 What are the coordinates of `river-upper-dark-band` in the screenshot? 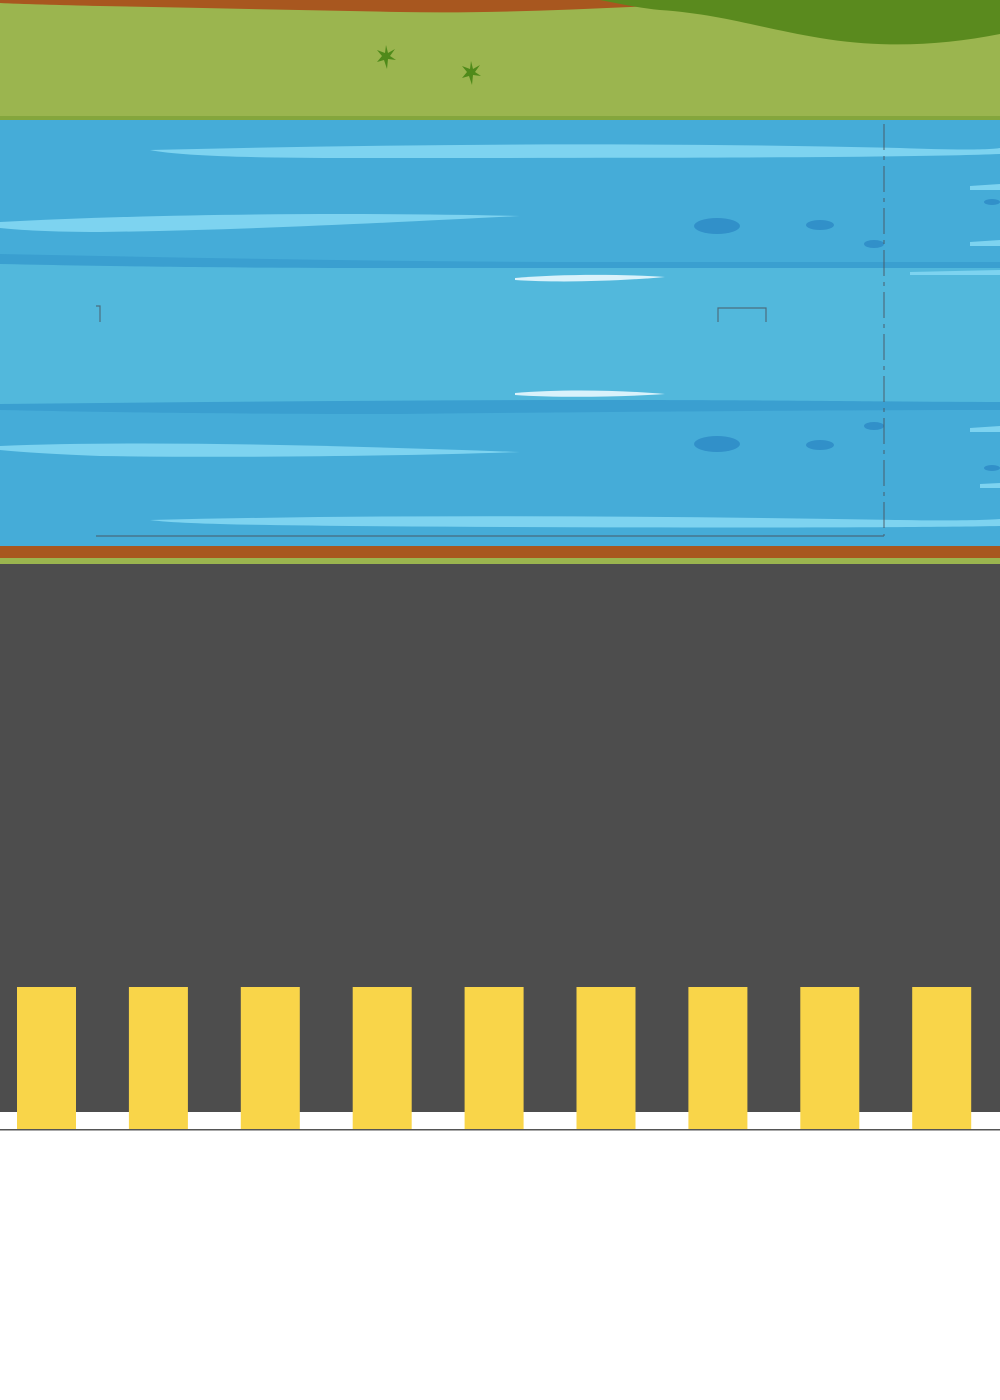 It's located at (500, 261).